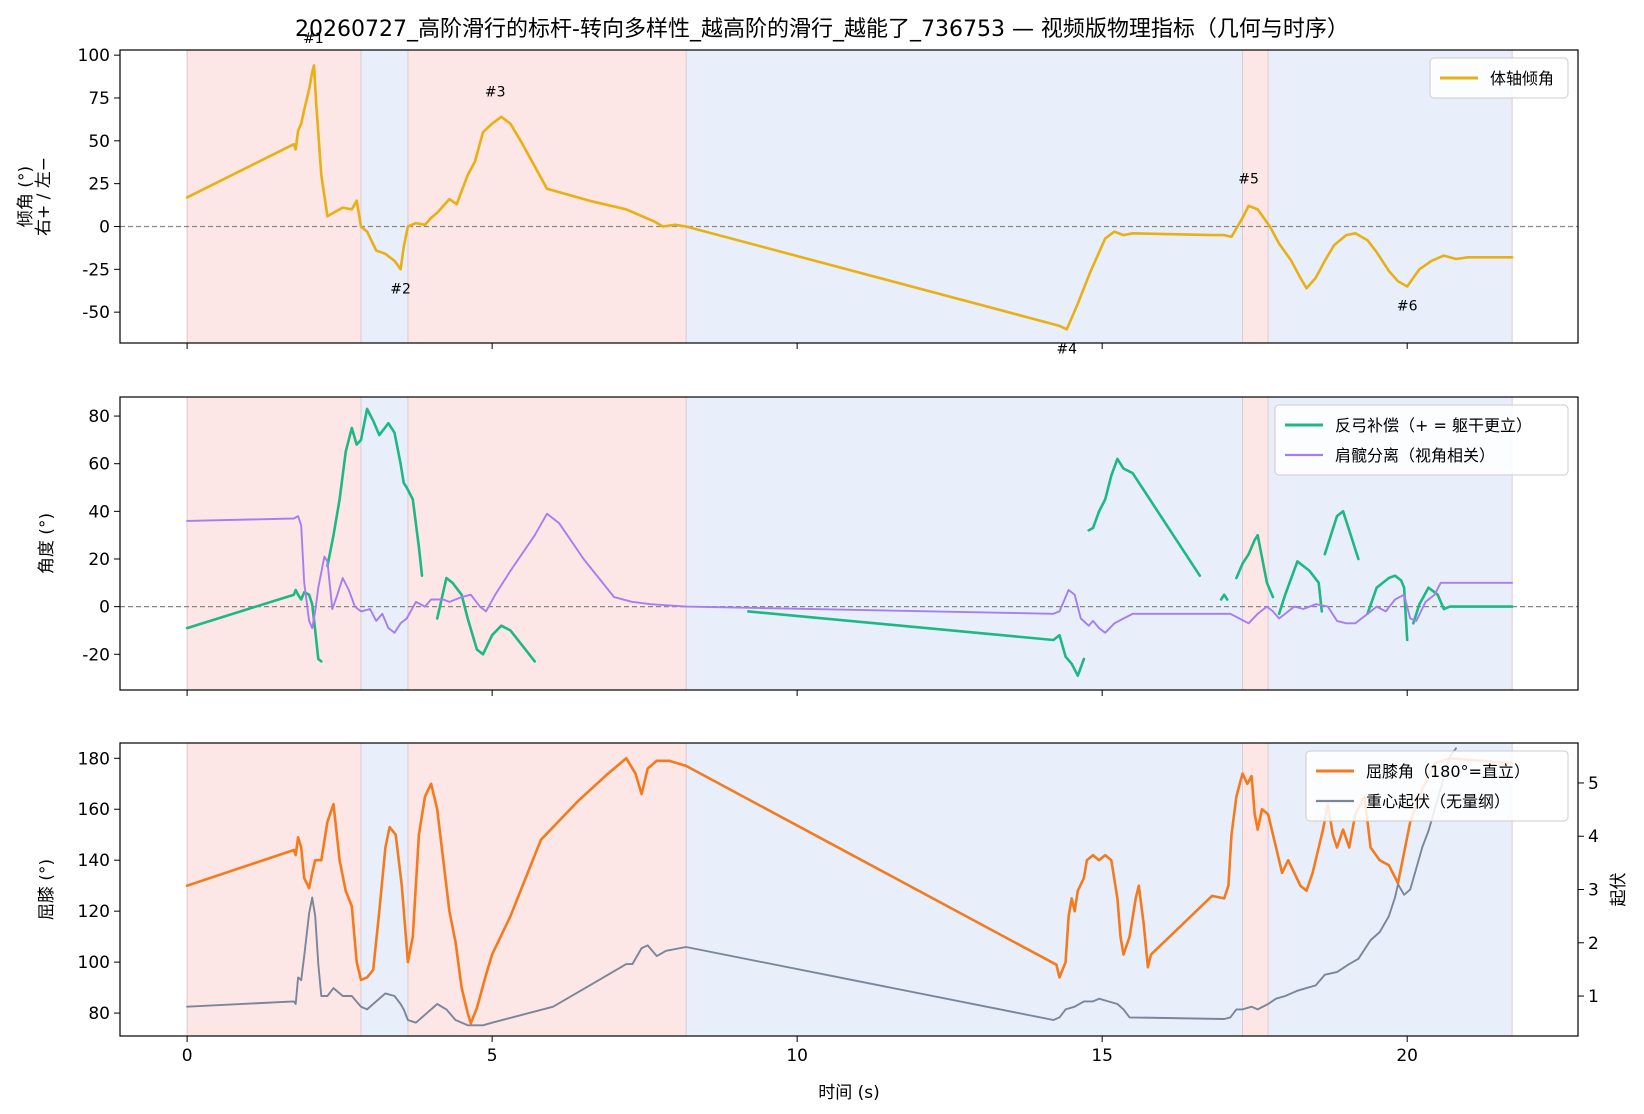  What do you see at coordinates (1522, 78) in the screenshot?
I see `legend-label: 体轴倾角` at bounding box center [1522, 78].